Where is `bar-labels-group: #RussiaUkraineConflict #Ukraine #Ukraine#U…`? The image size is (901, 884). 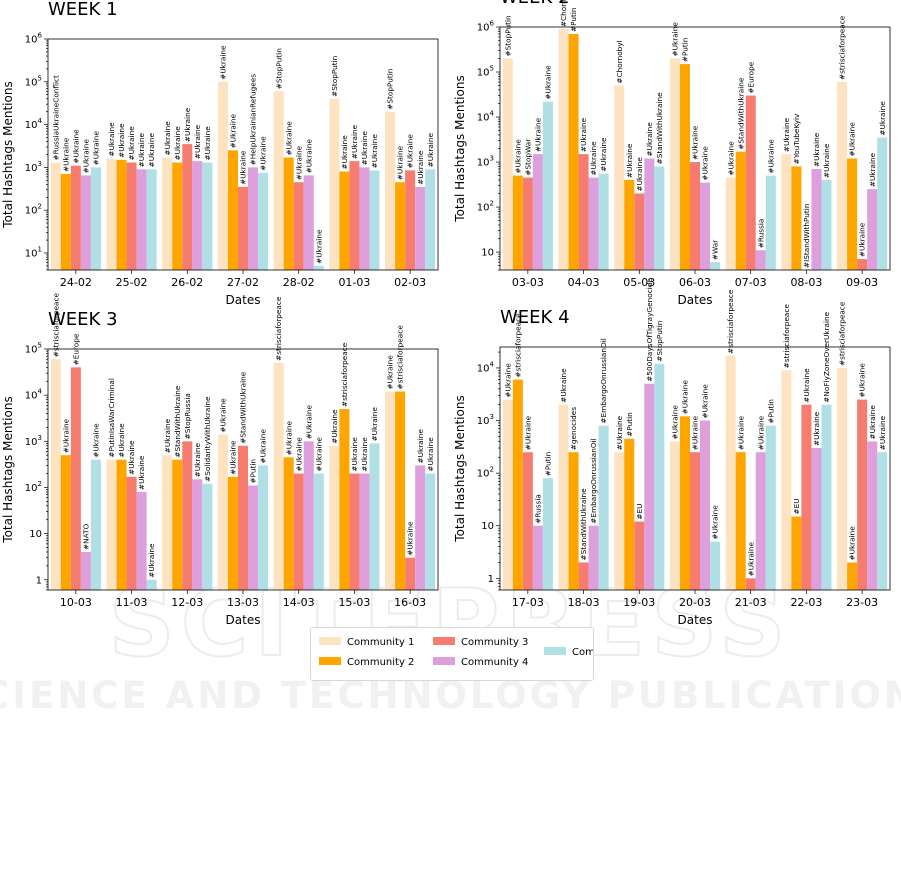
bar-labels-group: #RussiaUkraineConflict #Ukraine #Ukraine#U… is located at coordinates (242, 154).